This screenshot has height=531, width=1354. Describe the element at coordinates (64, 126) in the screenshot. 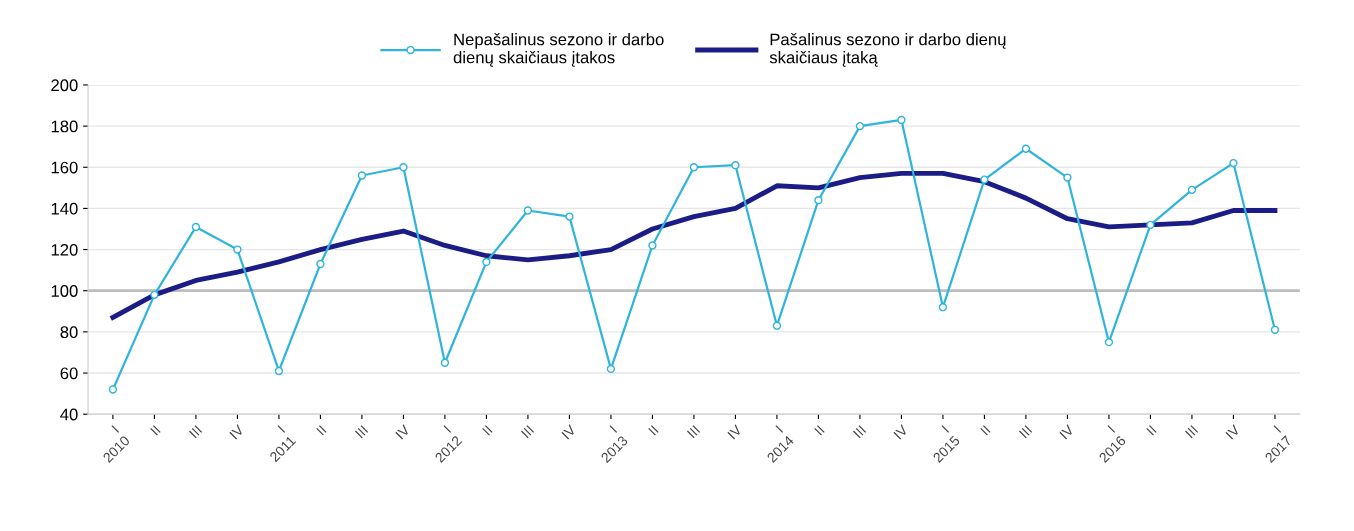

I see `y-tick-label: 180` at that location.